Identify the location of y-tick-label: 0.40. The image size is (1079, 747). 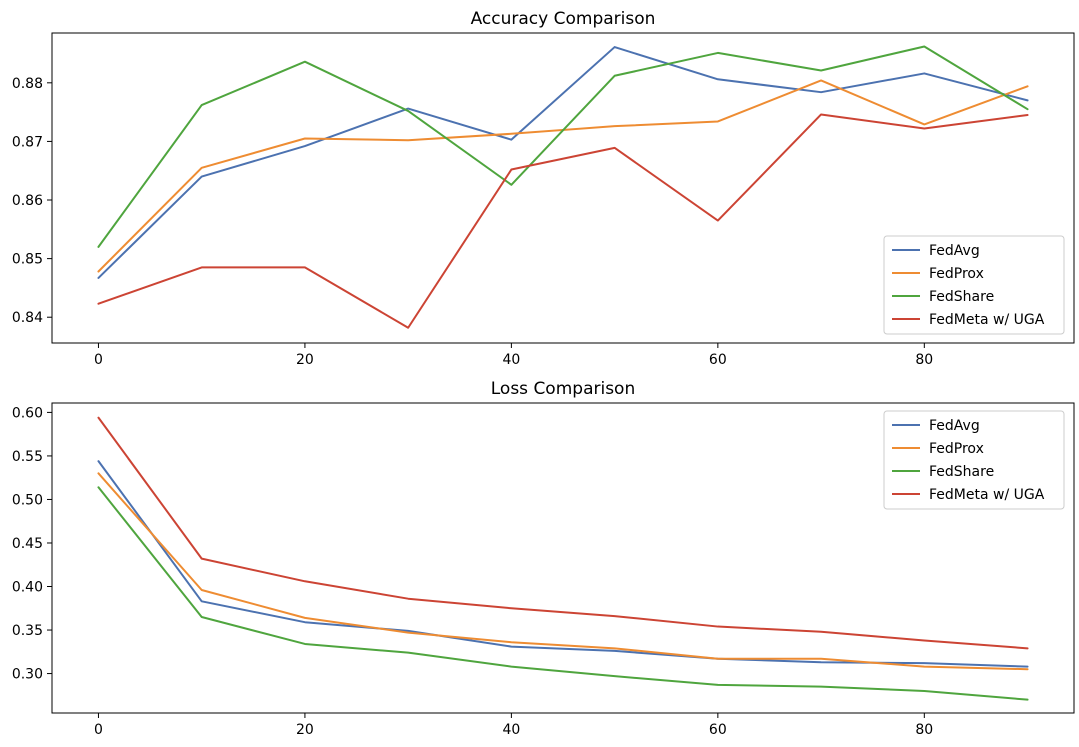
(27, 588).